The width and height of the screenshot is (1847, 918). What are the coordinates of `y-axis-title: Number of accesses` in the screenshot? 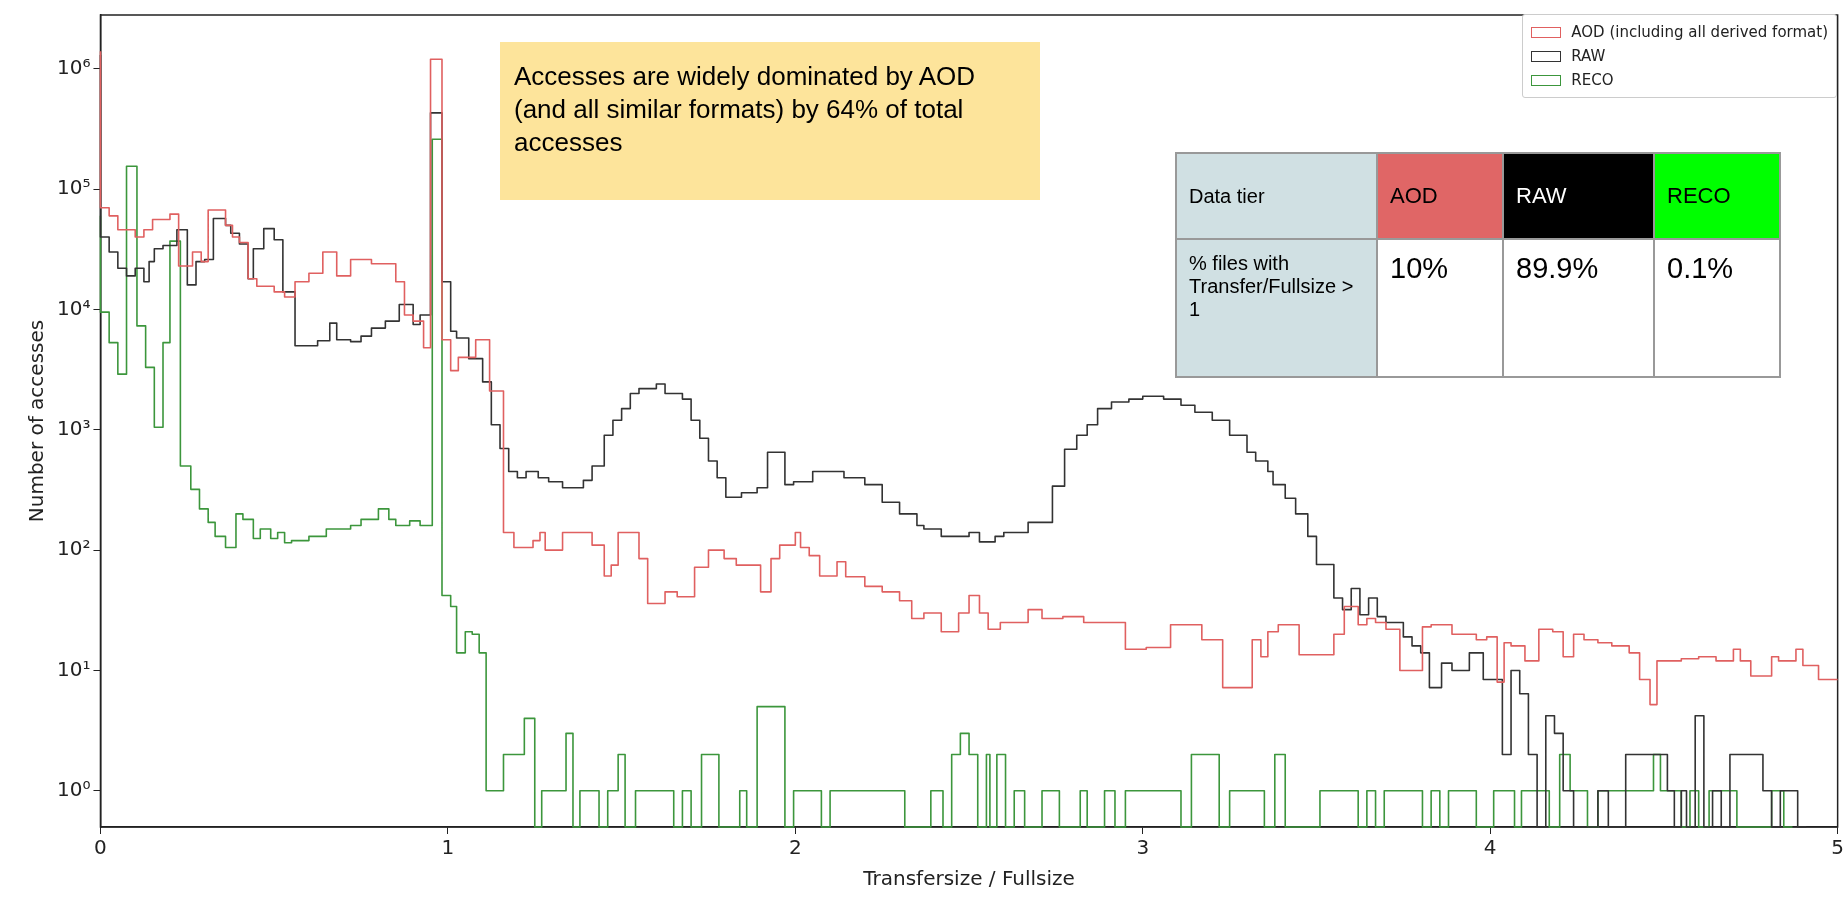 It's located at (36, 421).